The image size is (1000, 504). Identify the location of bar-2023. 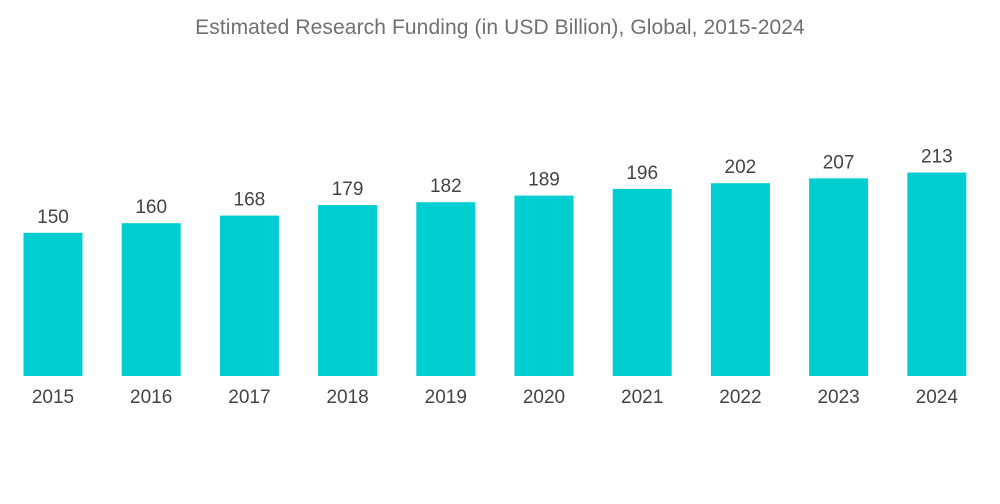
(839, 277).